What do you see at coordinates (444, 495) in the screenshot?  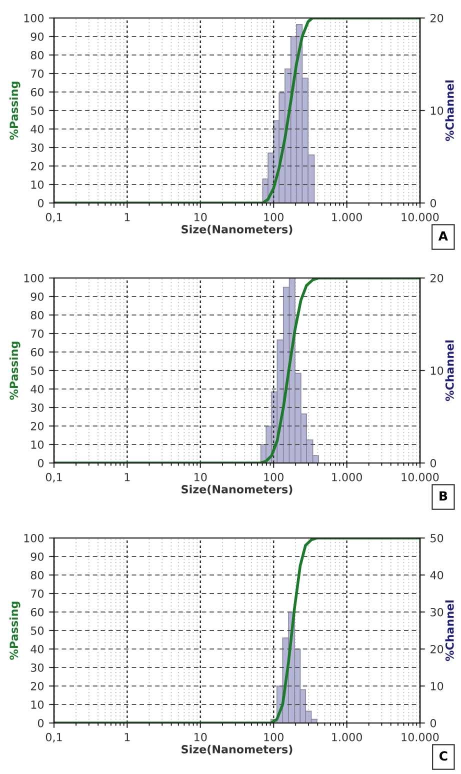 I see `text: B` at bounding box center [444, 495].